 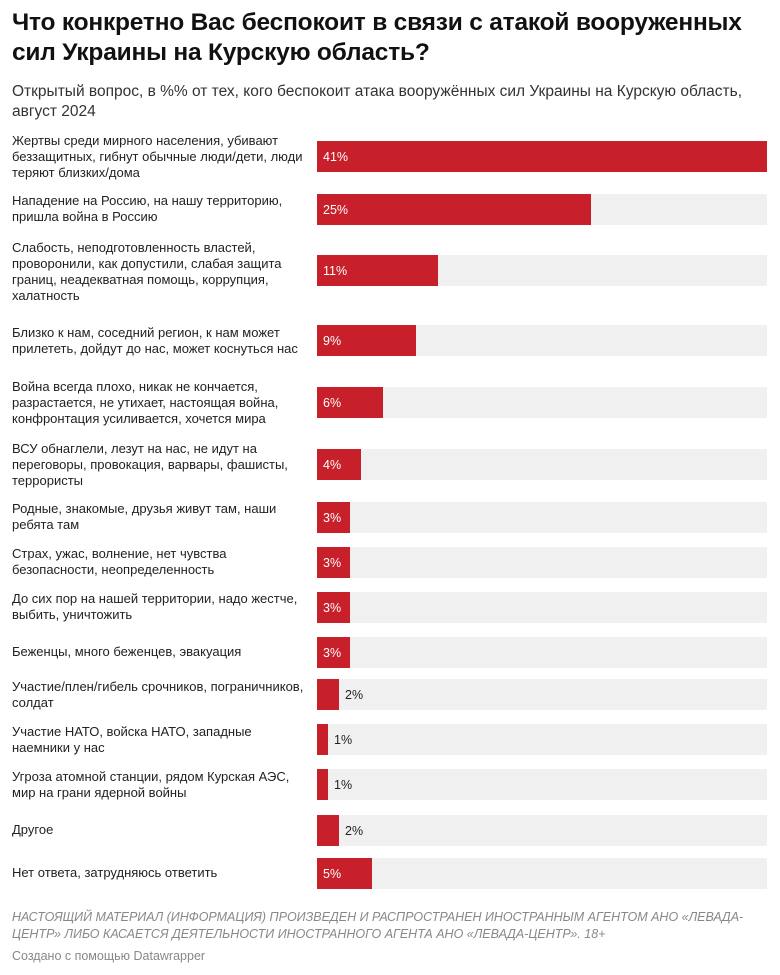 What do you see at coordinates (332, 341) in the screenshot?
I see `bar-value-label: 9%` at bounding box center [332, 341].